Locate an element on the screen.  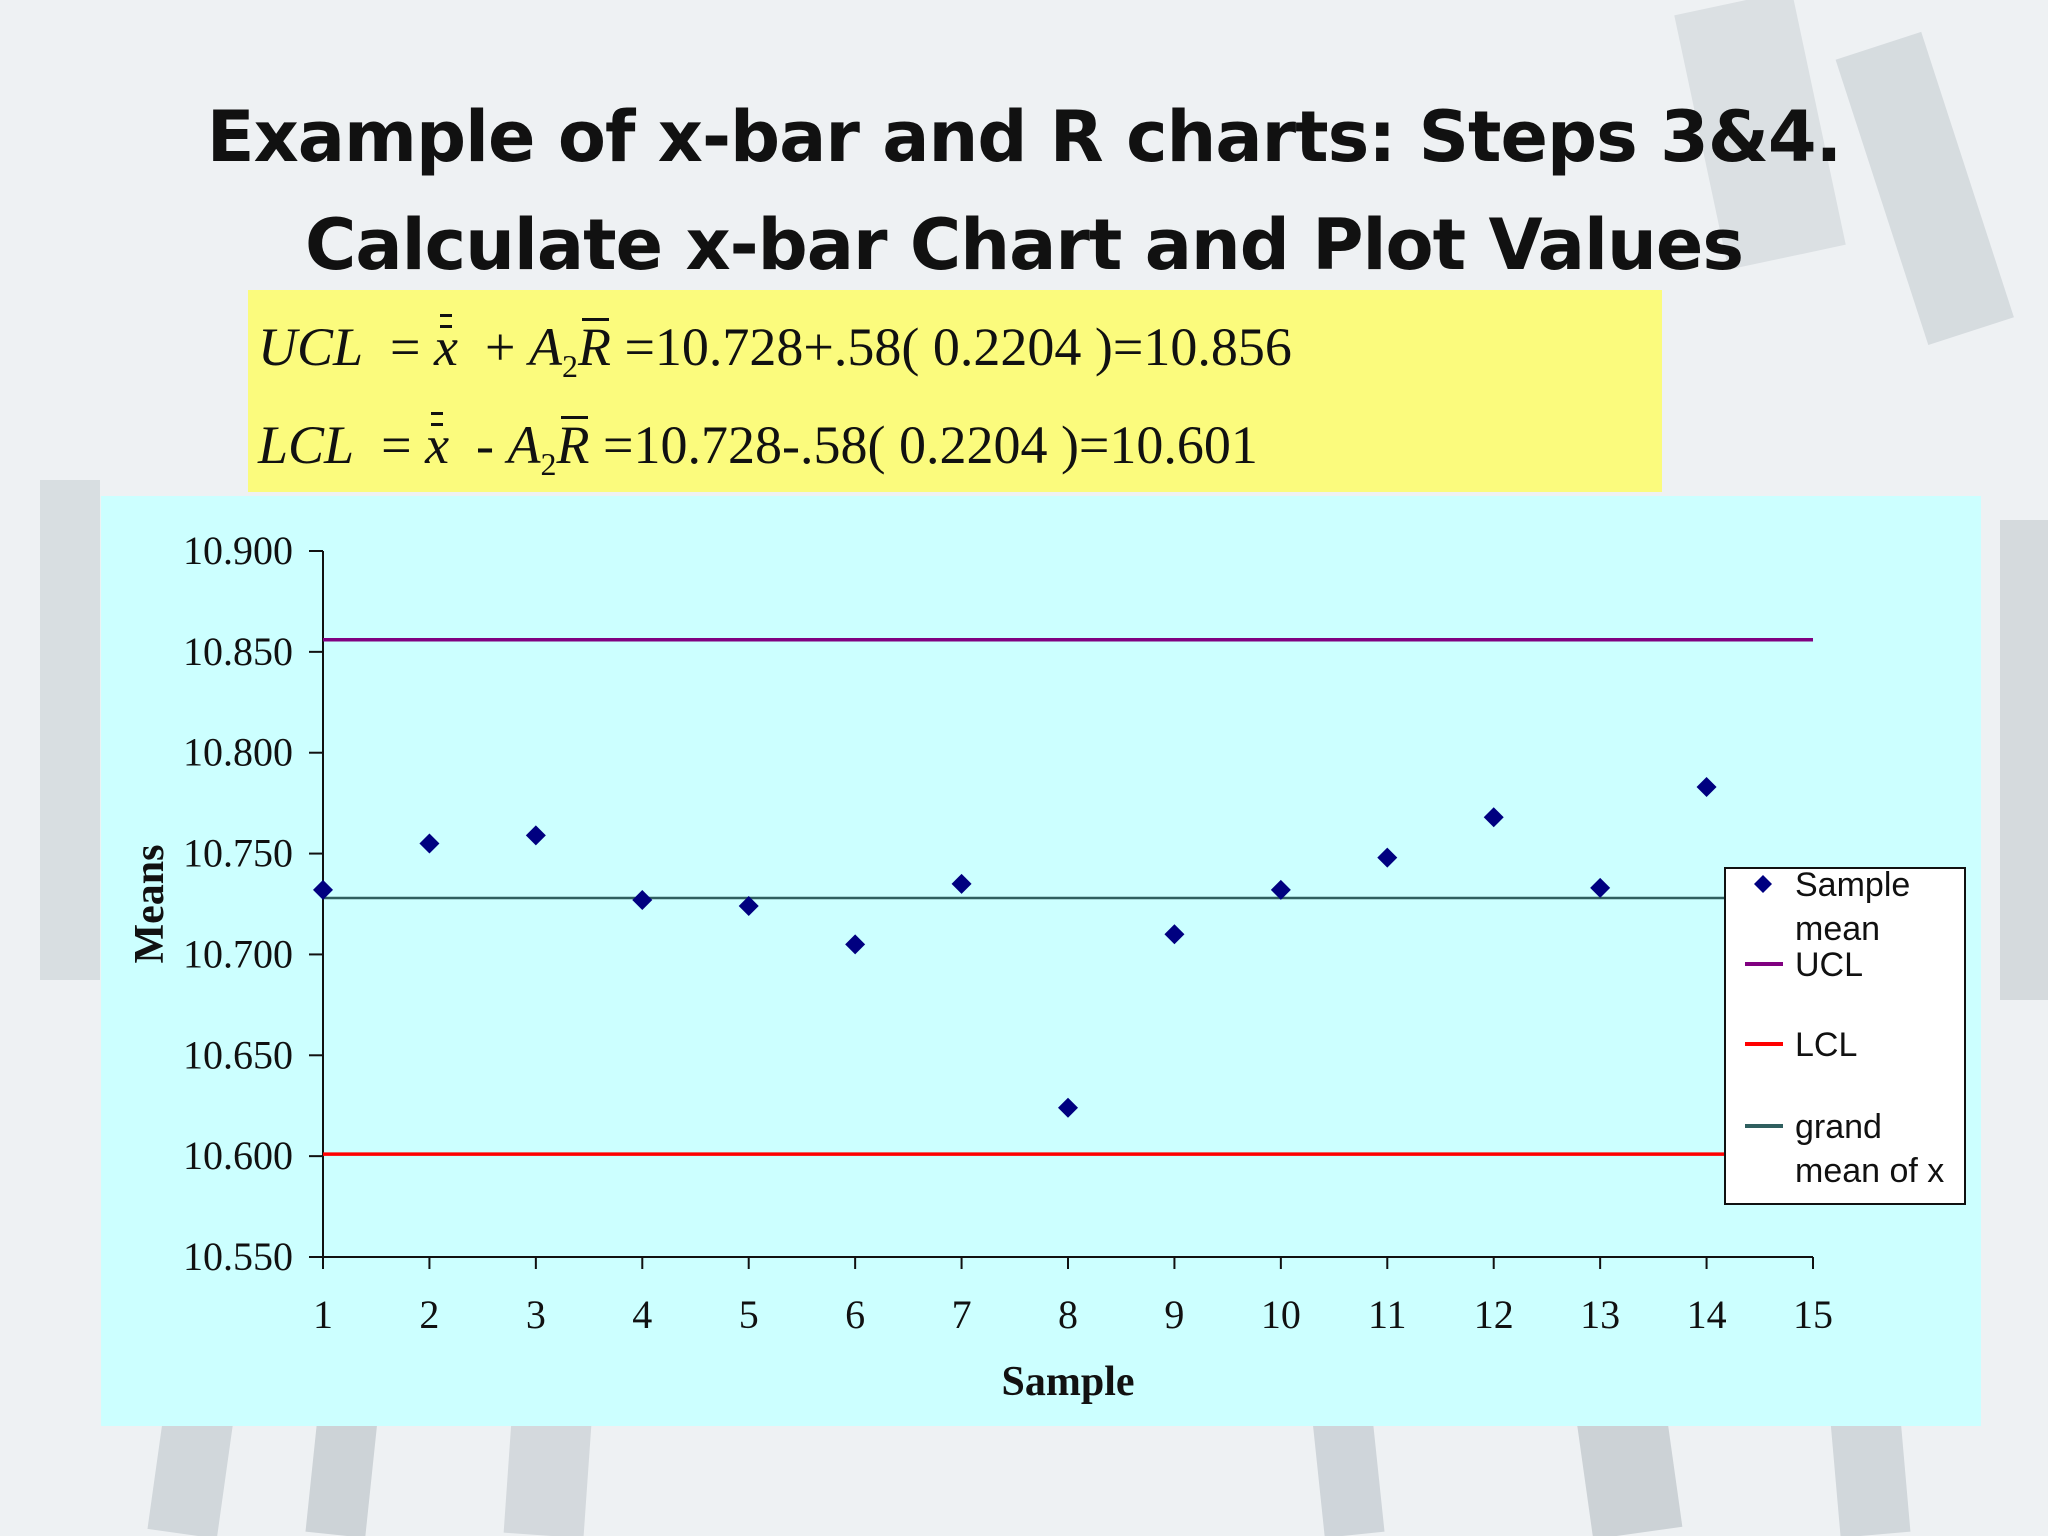
y-tick-label: 10.650 is located at coordinates (238, 1054).